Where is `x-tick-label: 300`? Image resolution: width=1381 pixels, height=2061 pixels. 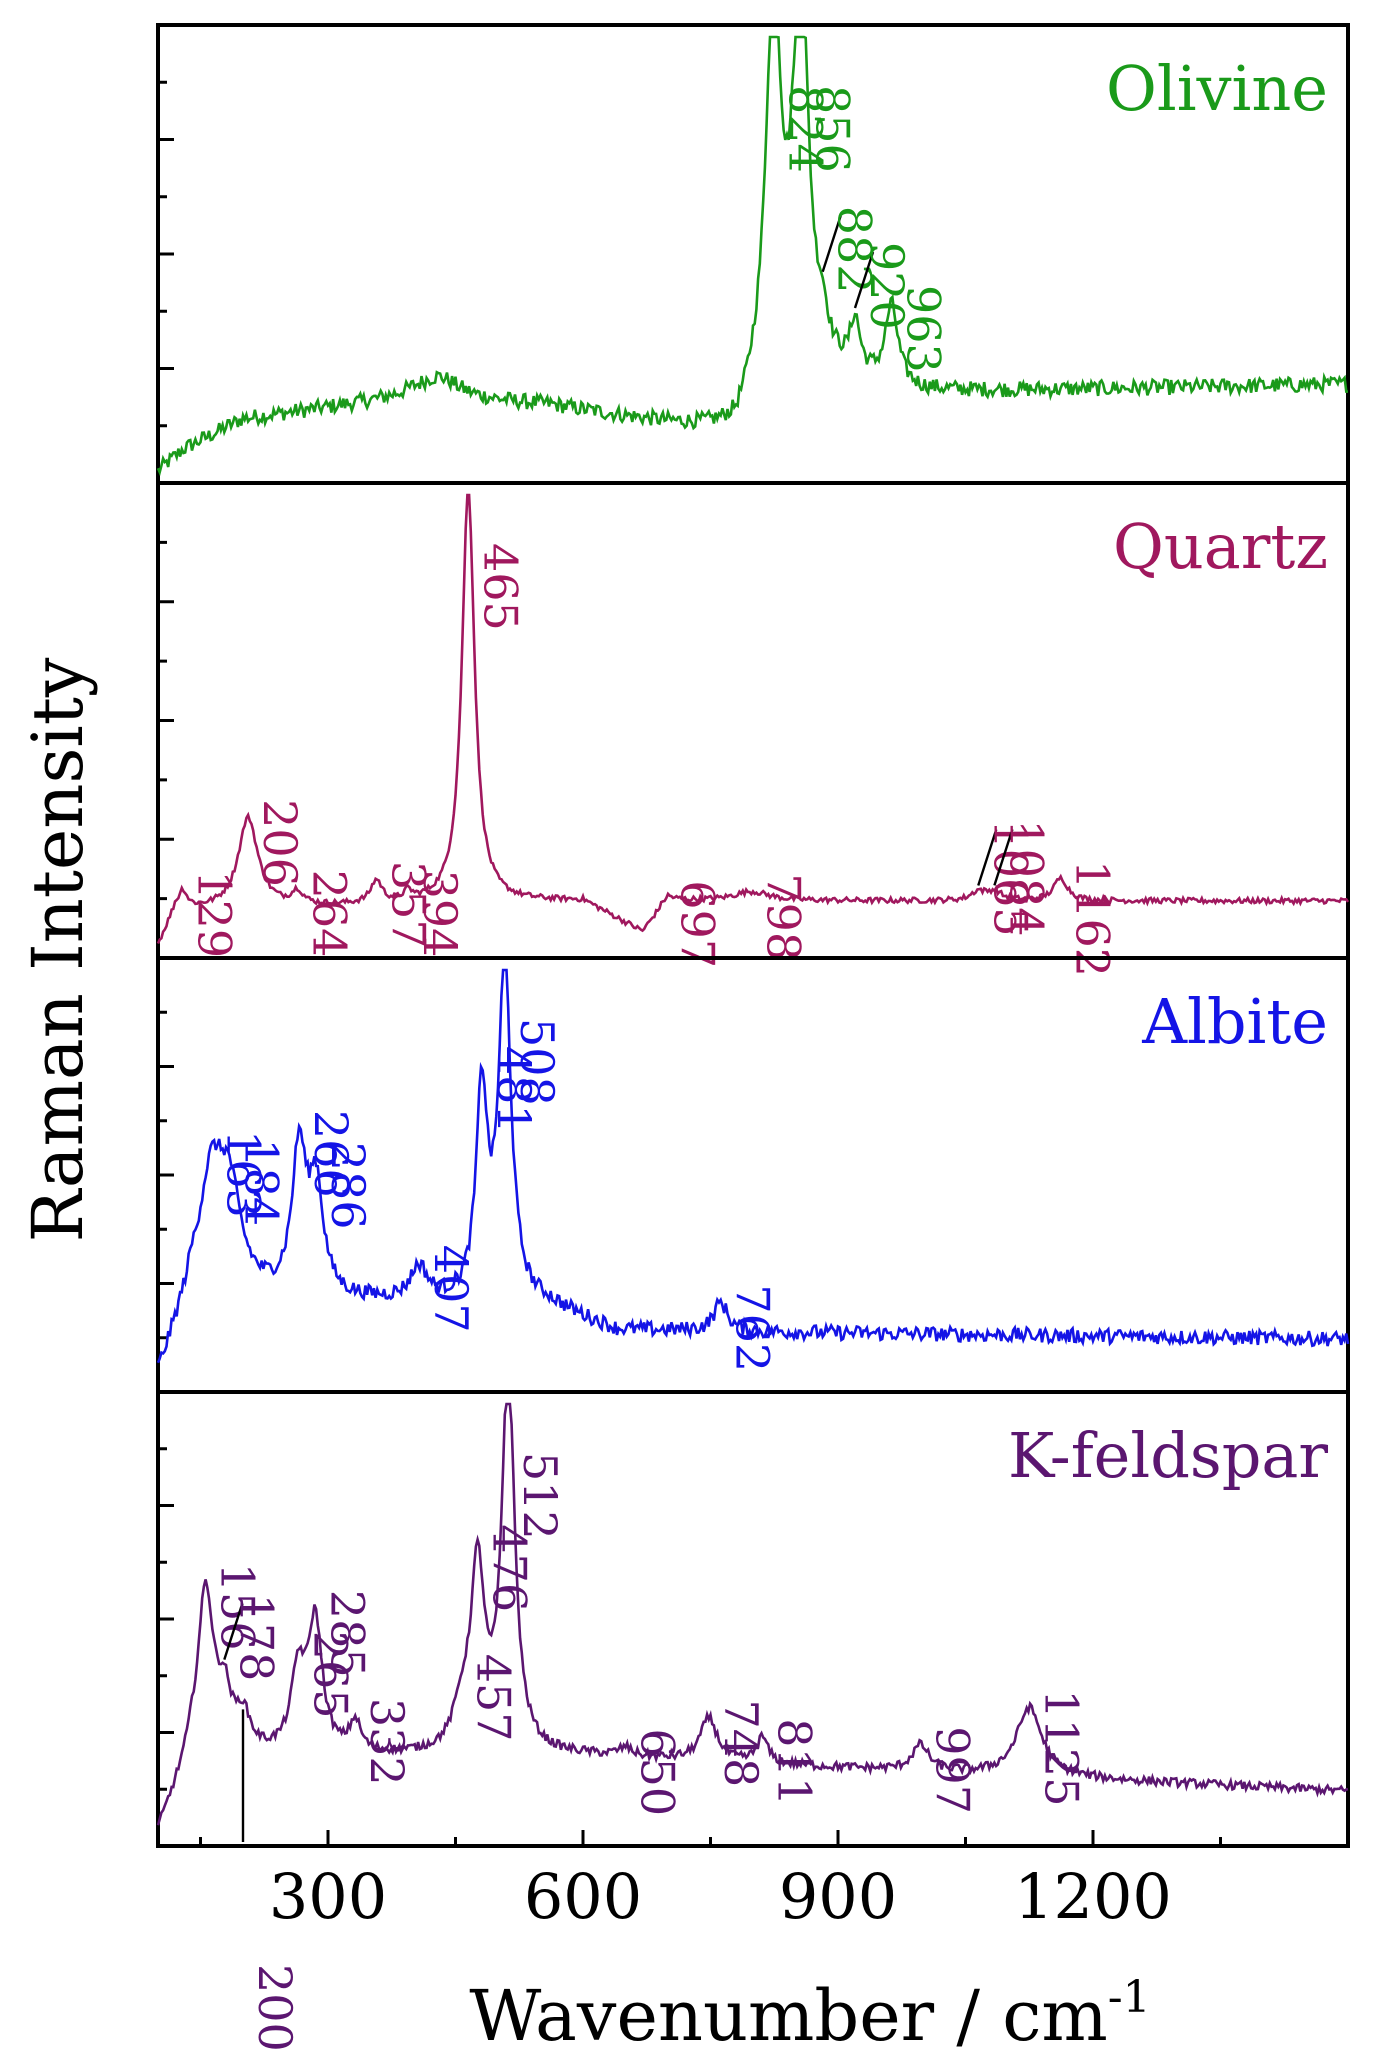
x-tick-label: 300 is located at coordinates (328, 1896).